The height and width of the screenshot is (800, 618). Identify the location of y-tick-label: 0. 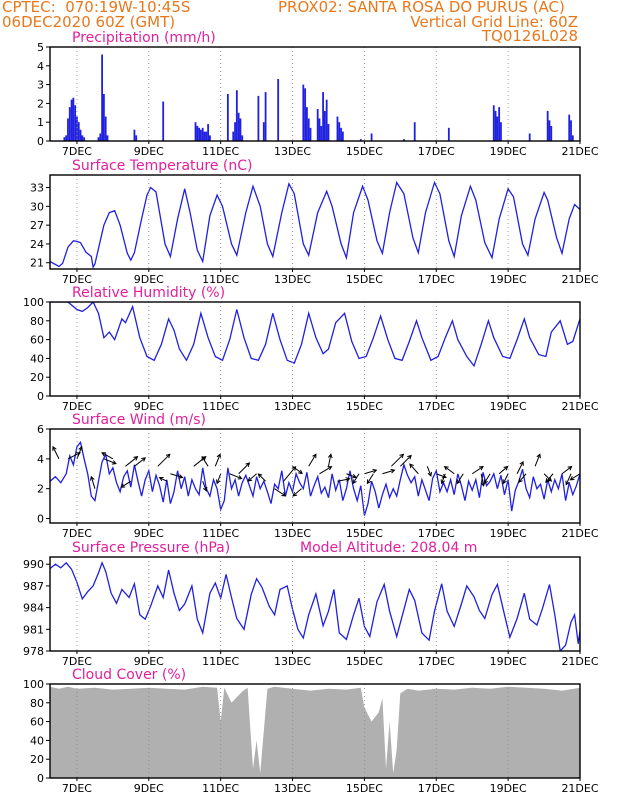
(40, 519).